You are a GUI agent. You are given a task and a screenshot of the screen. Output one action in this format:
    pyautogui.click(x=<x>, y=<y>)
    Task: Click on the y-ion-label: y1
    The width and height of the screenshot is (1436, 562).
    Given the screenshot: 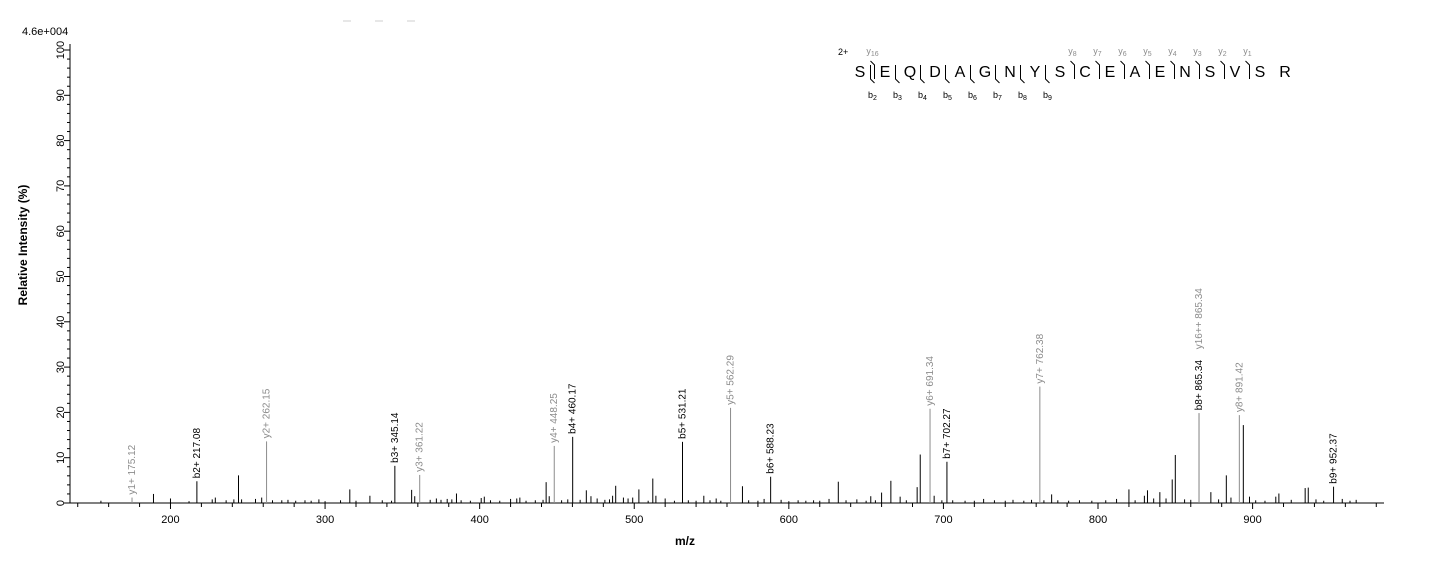 What is the action you would take?
    pyautogui.click(x=1247, y=52)
    